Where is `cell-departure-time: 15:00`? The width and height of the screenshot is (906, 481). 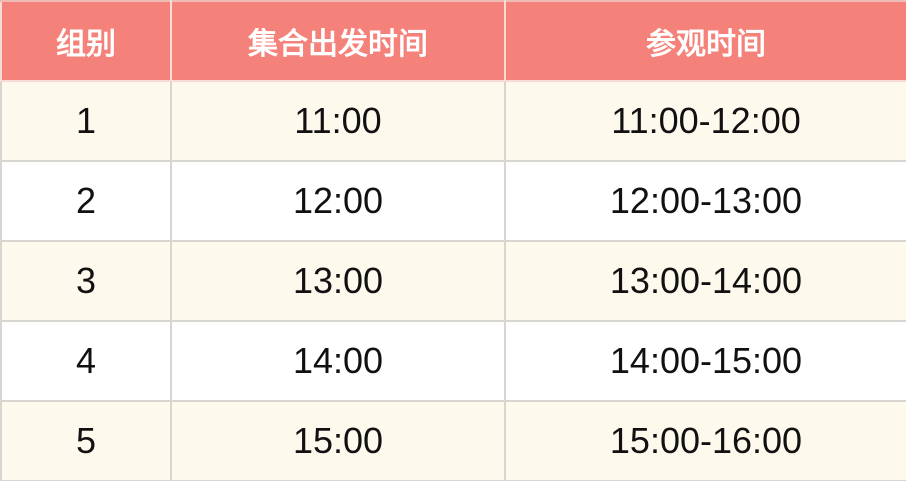 cell-departure-time: 15:00 is located at coordinates (338, 440).